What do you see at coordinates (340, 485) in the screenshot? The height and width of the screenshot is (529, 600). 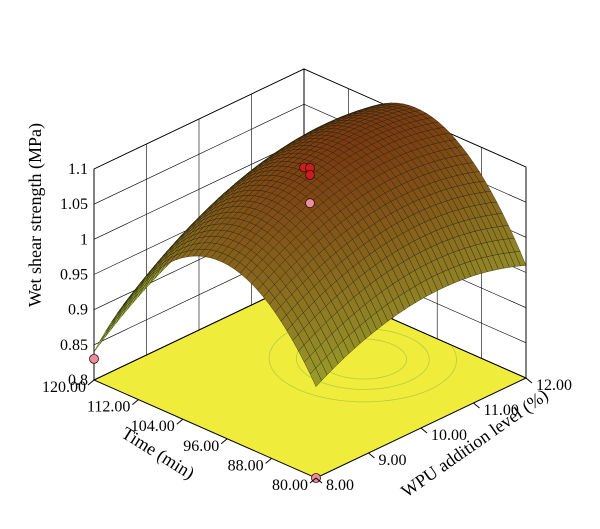 I see `x-tick-label-1: 8.00` at bounding box center [340, 485].